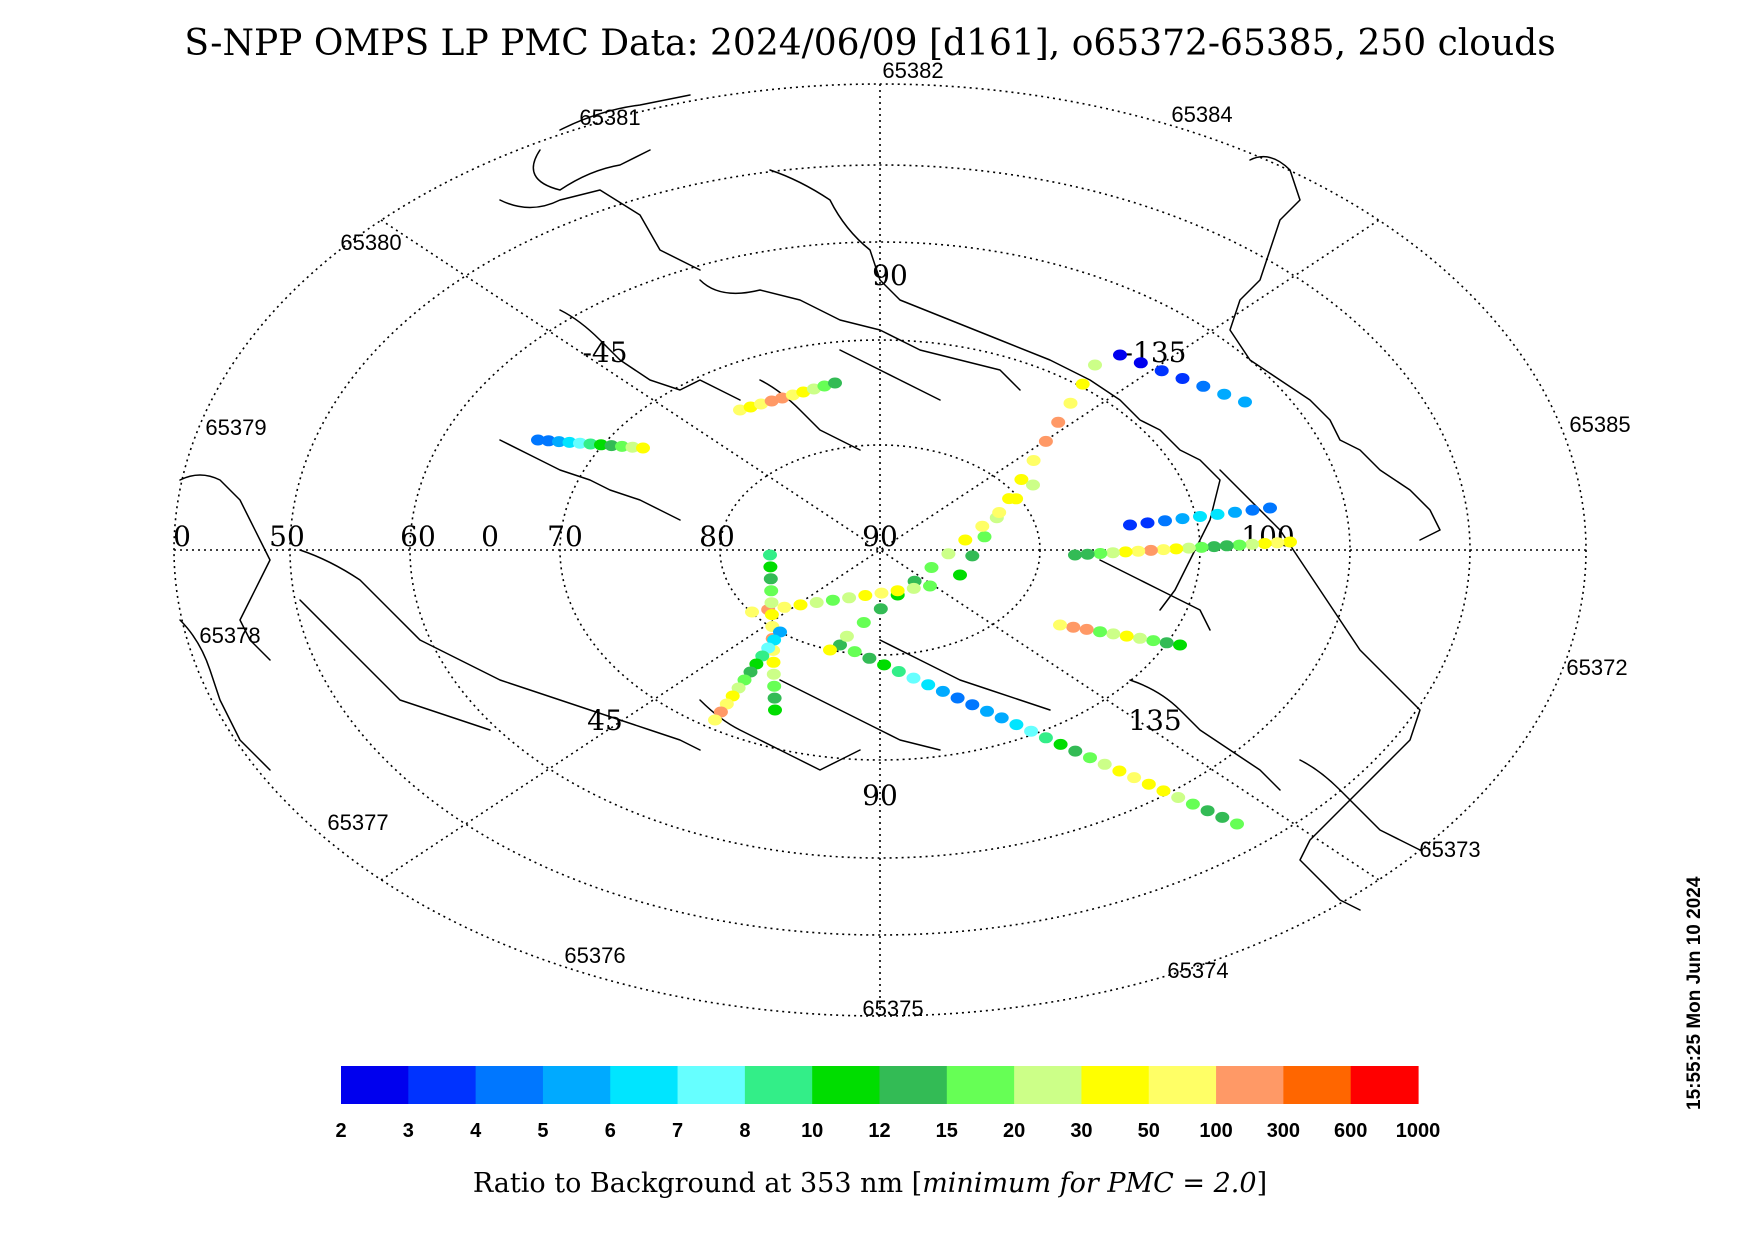 The image size is (1741, 1233). What do you see at coordinates (609, 117) in the screenshot?
I see `orbit-label-65381: 65381` at bounding box center [609, 117].